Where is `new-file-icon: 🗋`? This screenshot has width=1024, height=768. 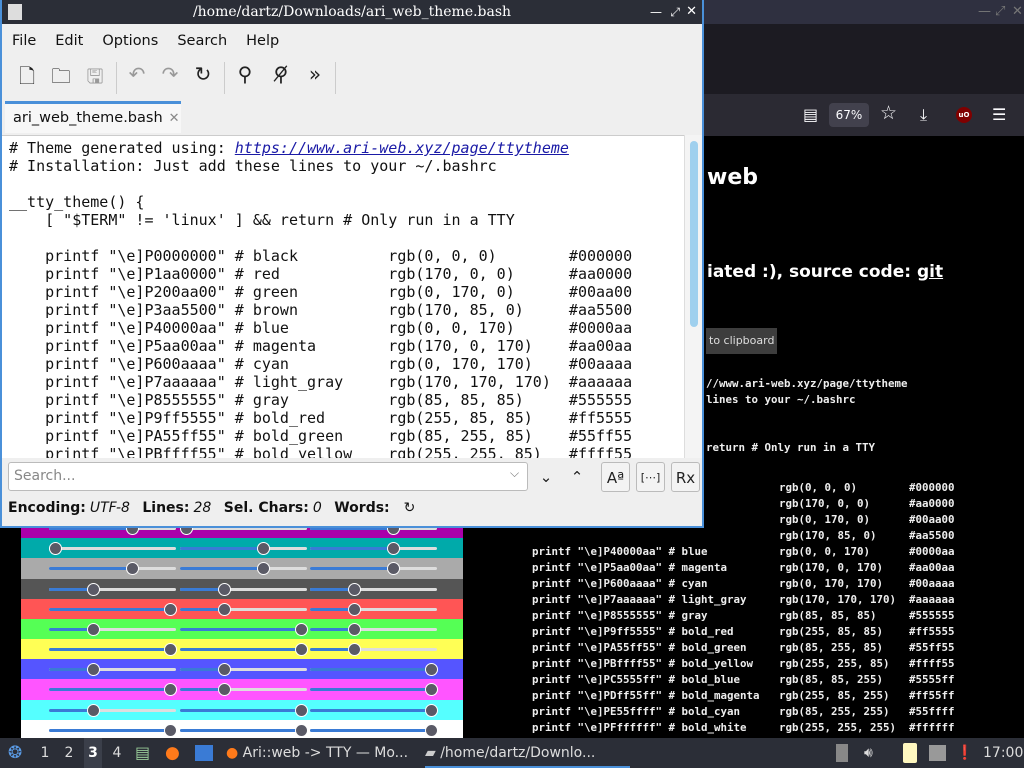 new-file-icon: 🗋 is located at coordinates (27, 76).